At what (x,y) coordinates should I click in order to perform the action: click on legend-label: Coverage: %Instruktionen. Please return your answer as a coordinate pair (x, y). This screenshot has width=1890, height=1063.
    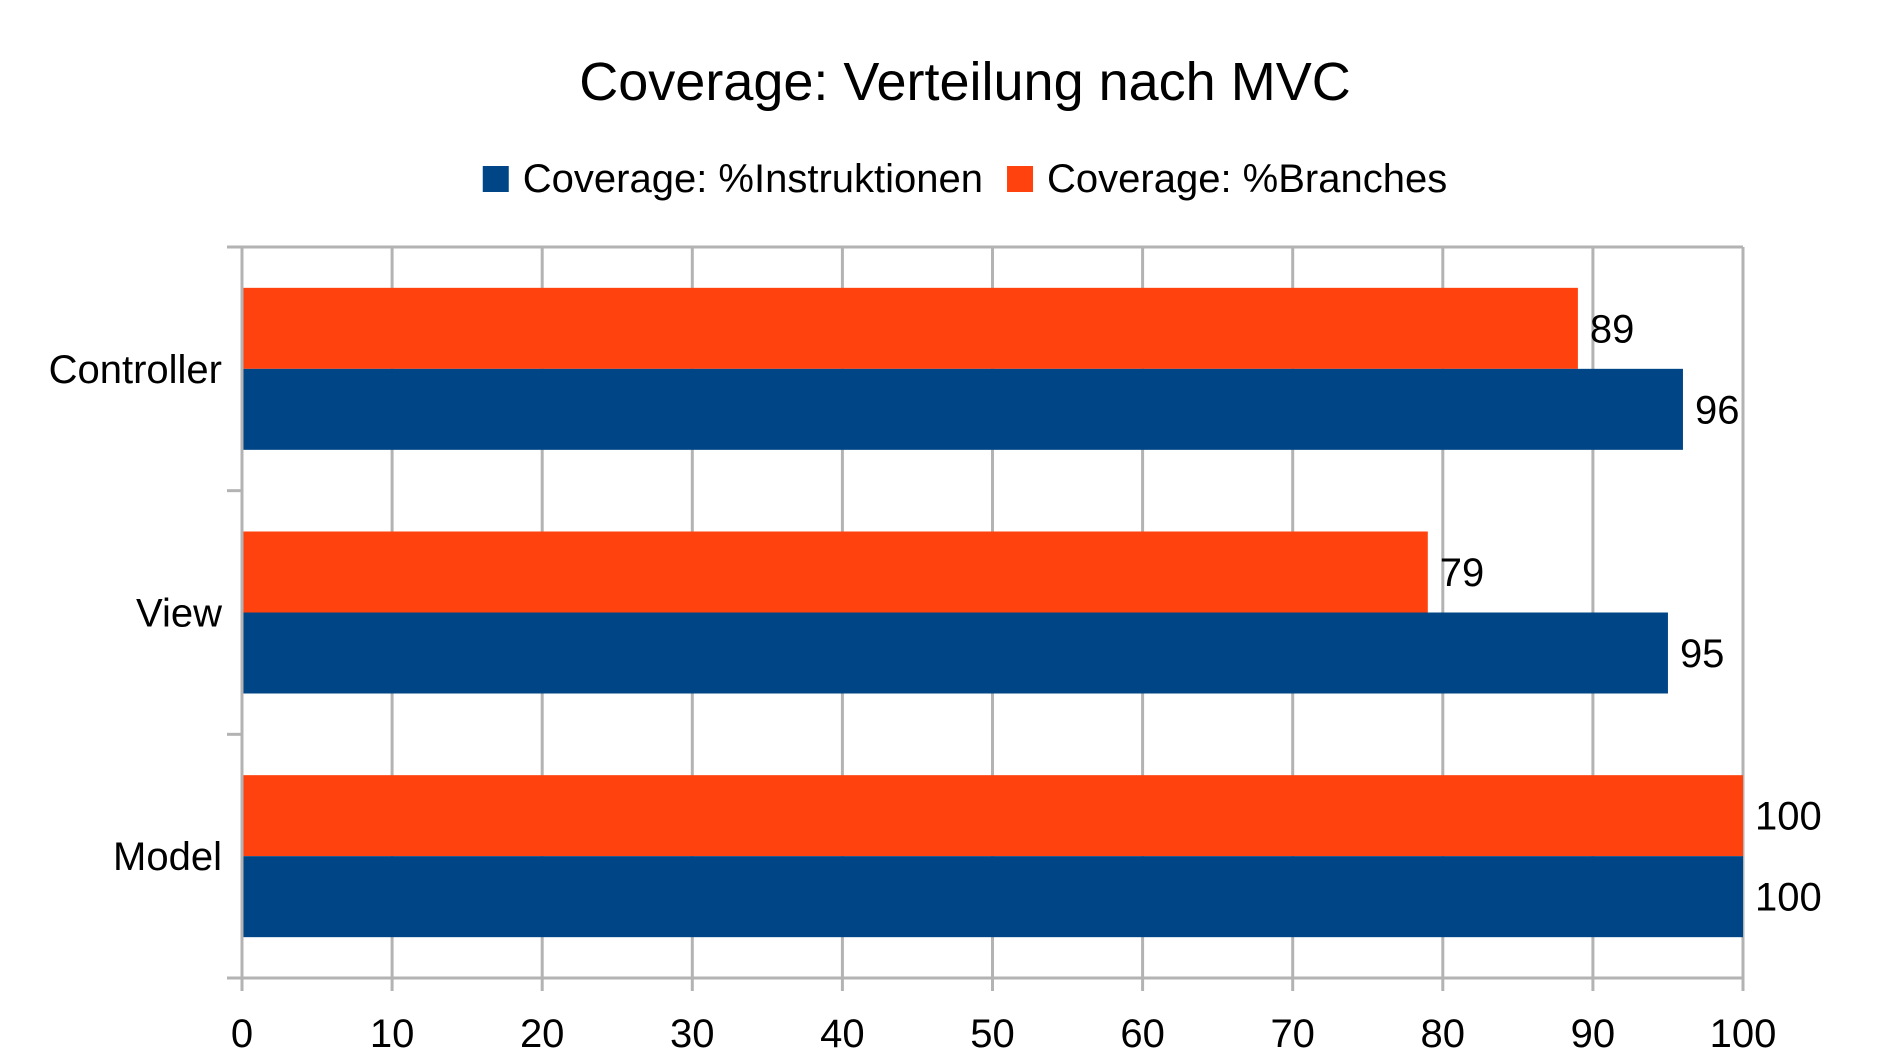
    Looking at the image, I should click on (753, 179).